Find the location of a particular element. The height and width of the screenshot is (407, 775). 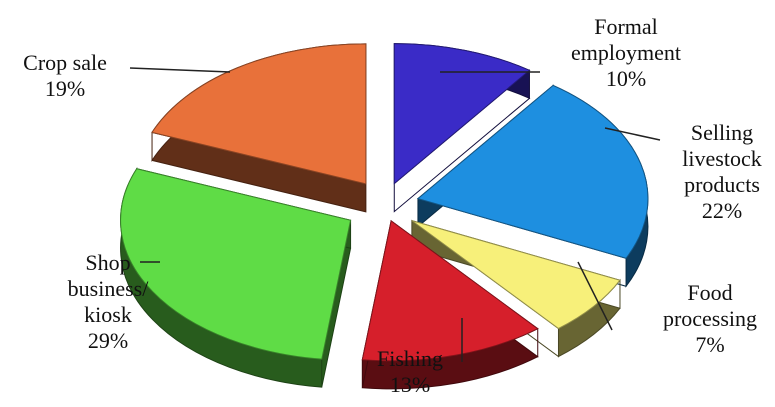

slice-name-label: processing is located at coordinates (710, 318).